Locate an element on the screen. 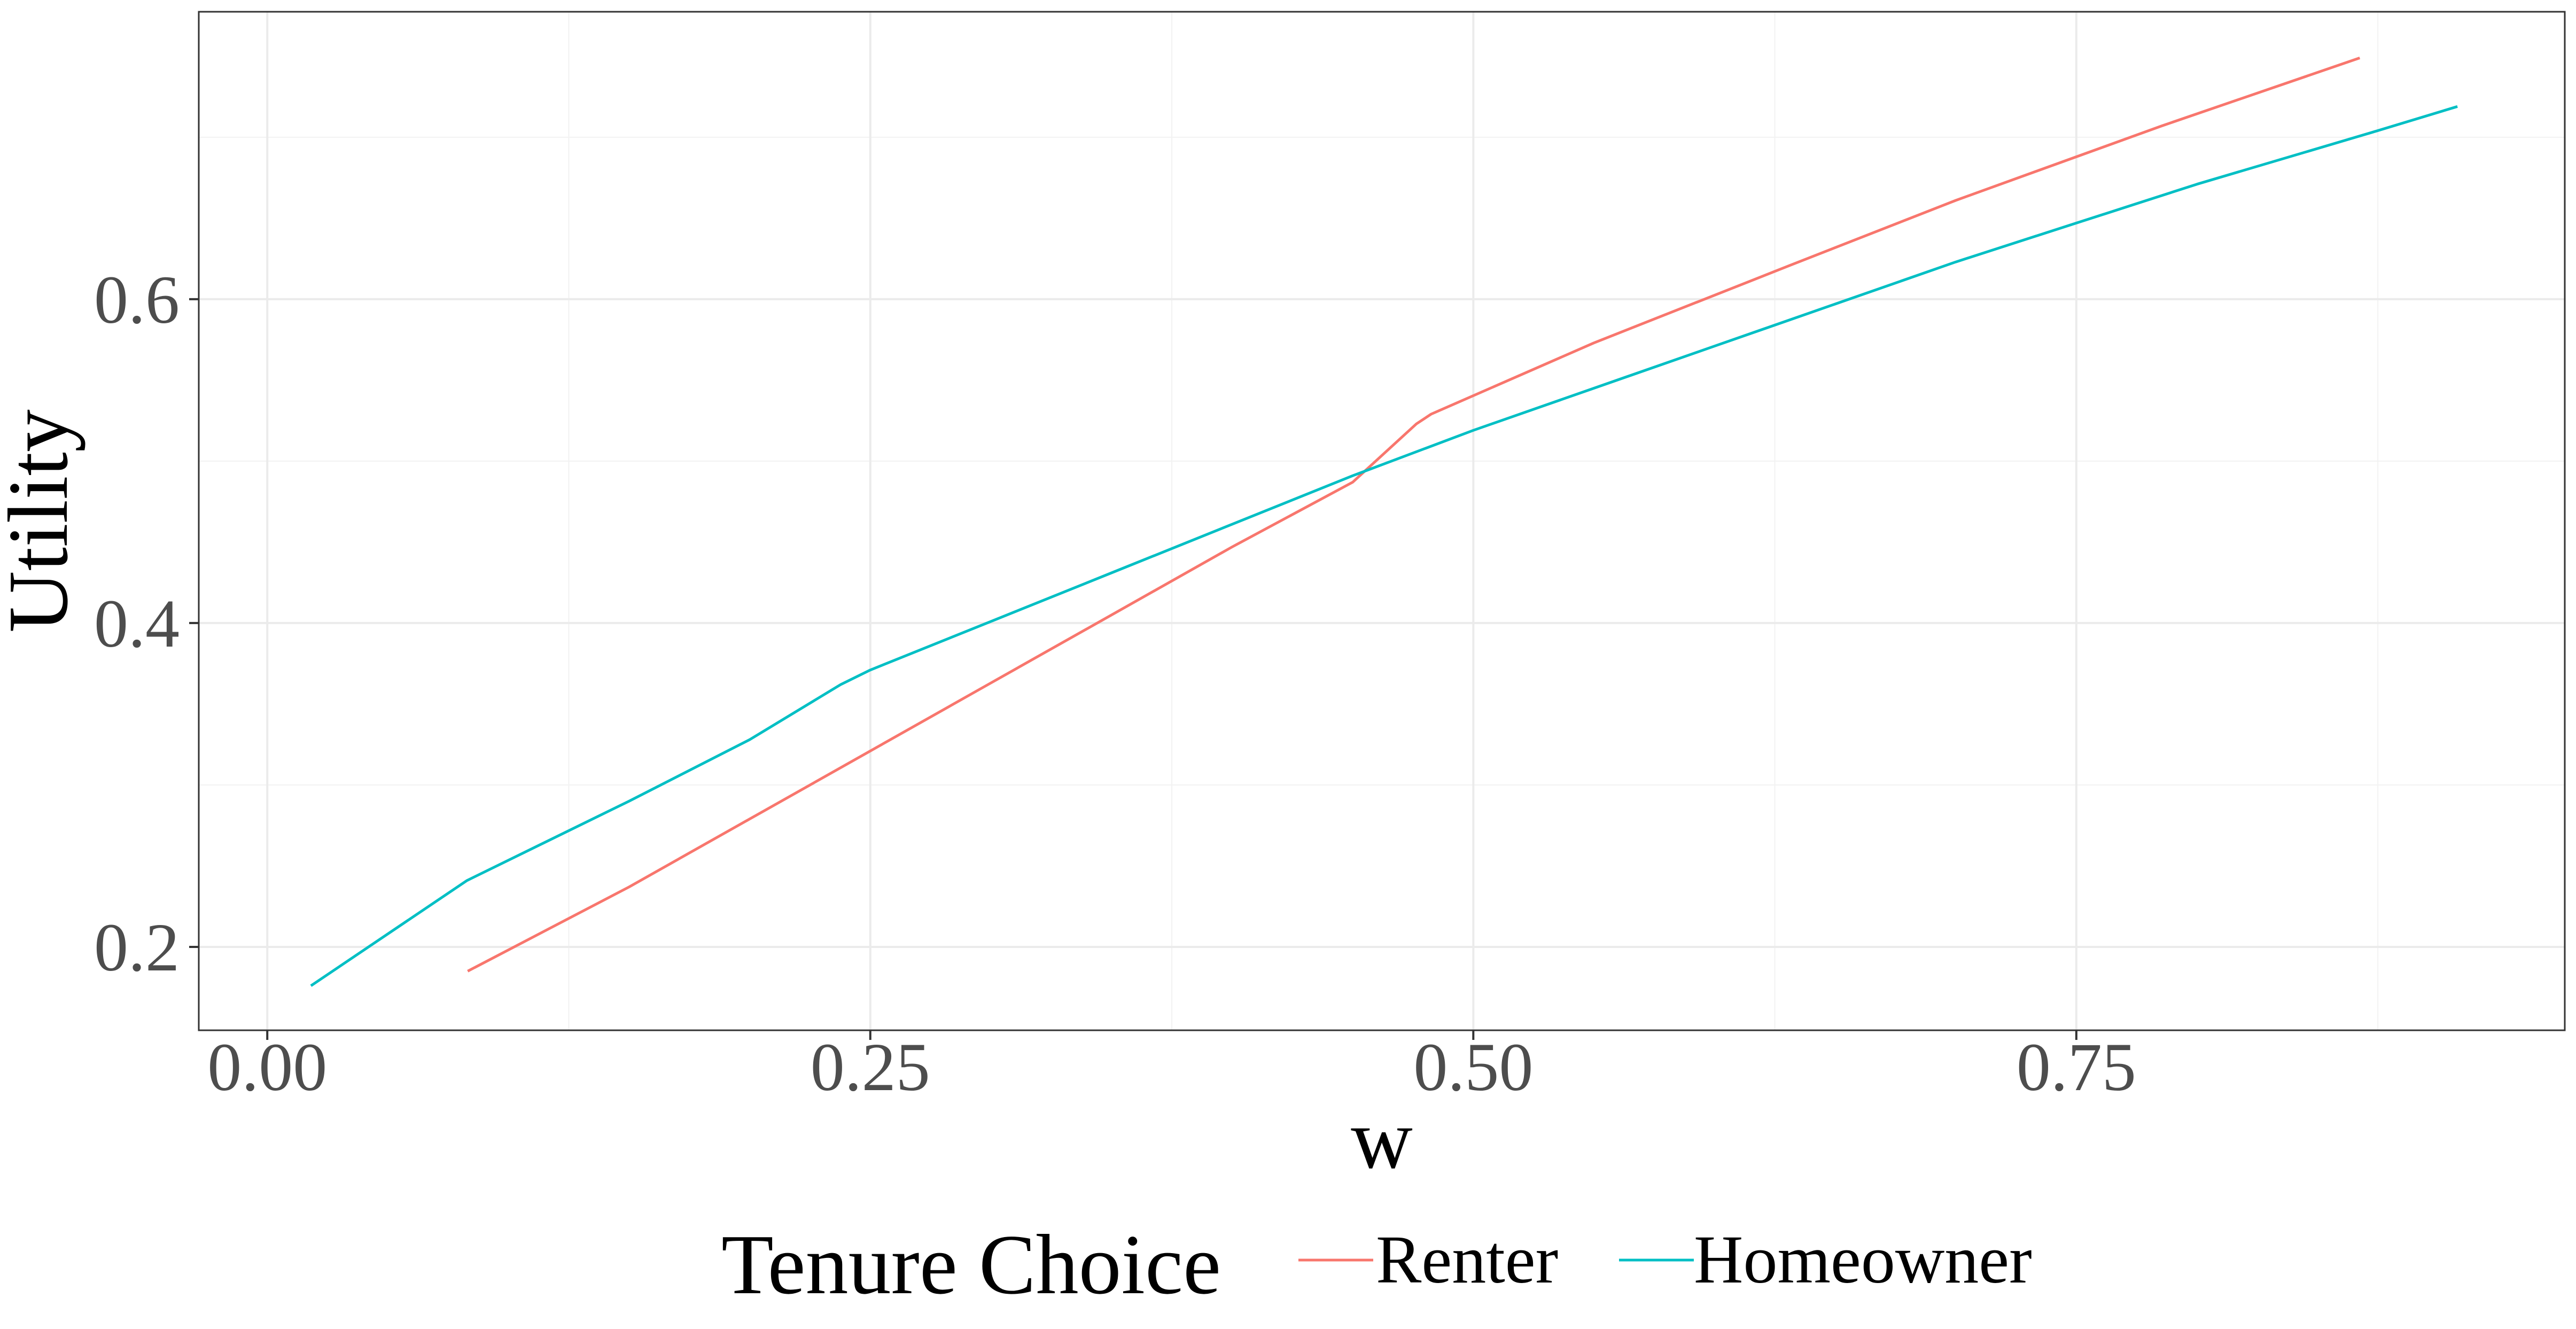 The height and width of the screenshot is (1329, 2576). x-axis-title: w is located at coordinates (1382, 1138).